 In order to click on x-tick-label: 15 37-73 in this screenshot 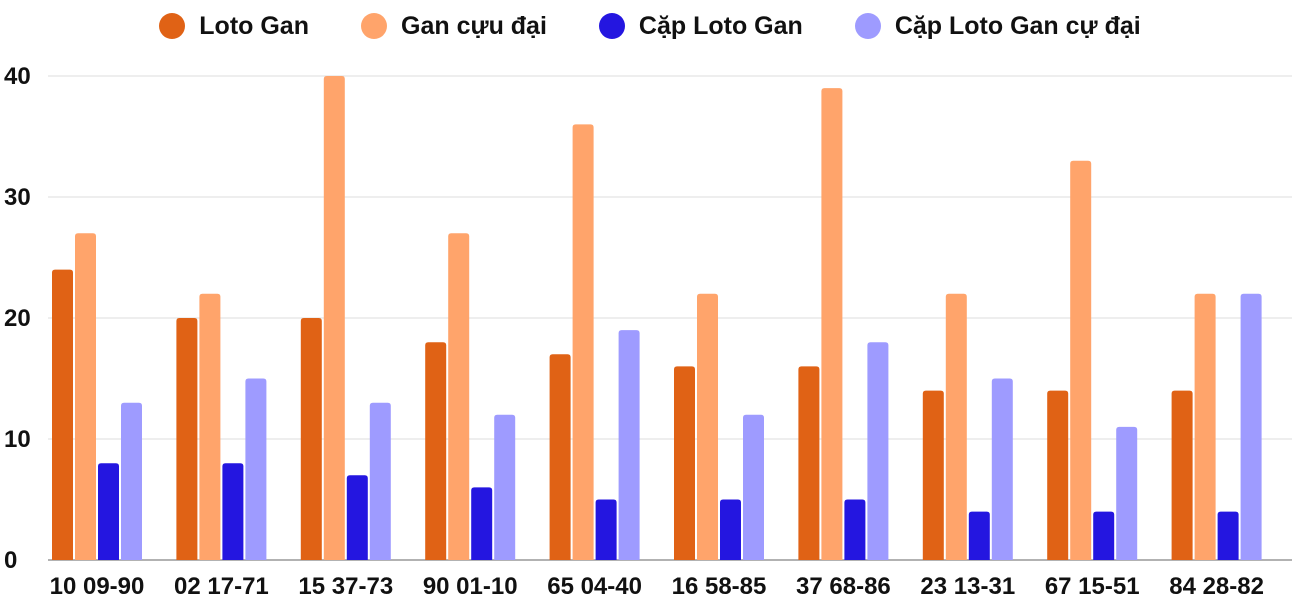, I will do `click(345, 586)`.